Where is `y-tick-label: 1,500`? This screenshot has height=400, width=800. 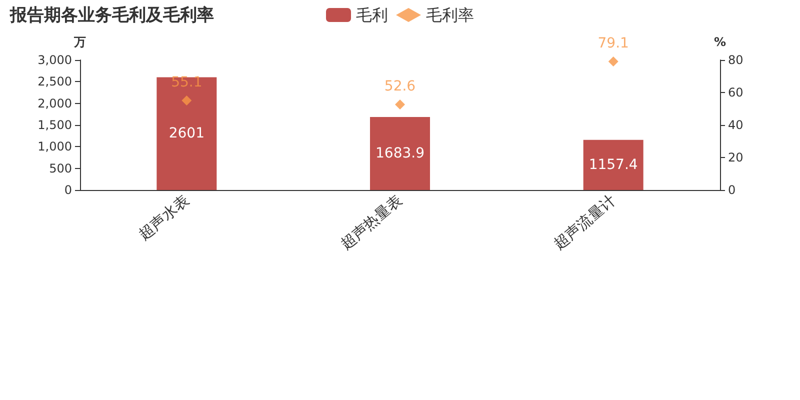
y-tick-label: 1,500 is located at coordinates (55, 125).